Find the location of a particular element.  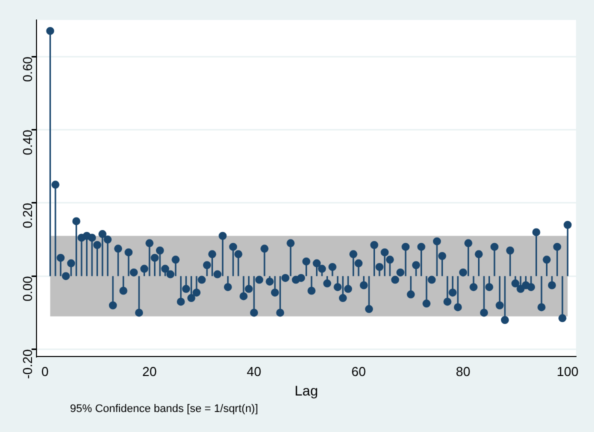

y-tick-label: 0.20 is located at coordinates (28, 215).